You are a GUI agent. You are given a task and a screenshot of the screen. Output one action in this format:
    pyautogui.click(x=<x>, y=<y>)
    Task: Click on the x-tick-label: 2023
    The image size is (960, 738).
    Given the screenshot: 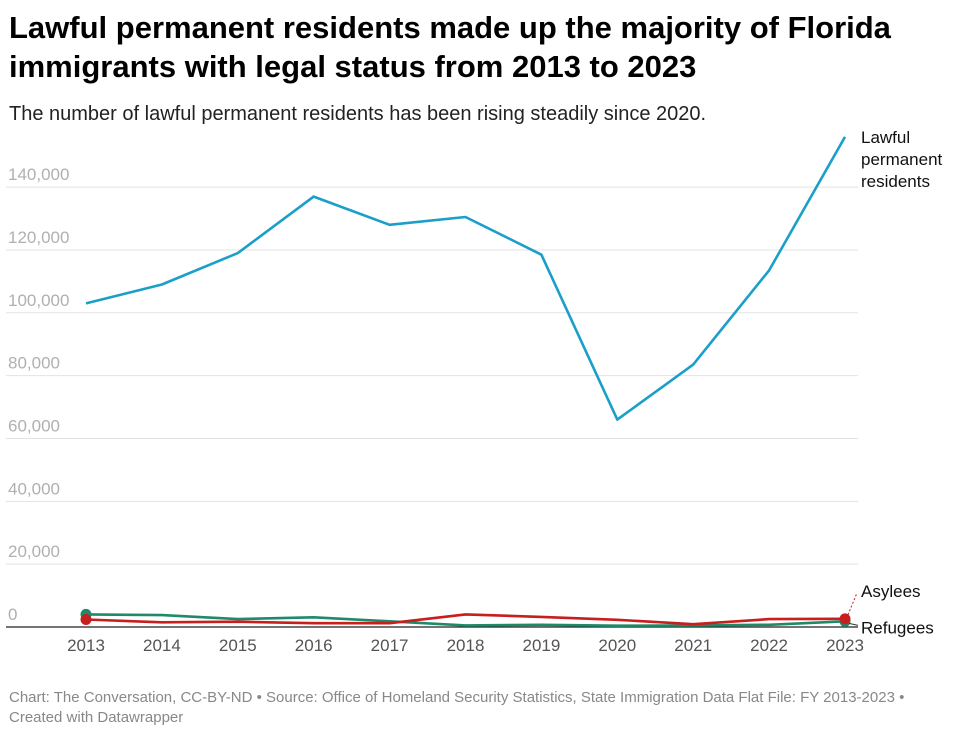 What is the action you would take?
    pyautogui.click(x=845, y=645)
    